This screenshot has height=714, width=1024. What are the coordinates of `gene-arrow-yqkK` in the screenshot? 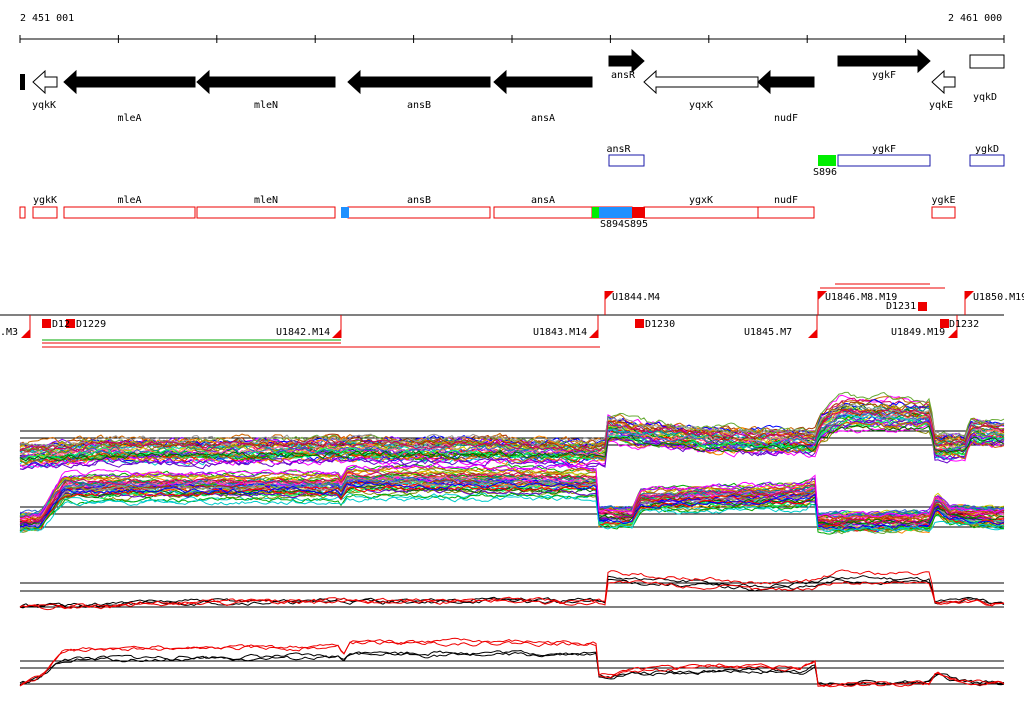 It's located at (45, 82).